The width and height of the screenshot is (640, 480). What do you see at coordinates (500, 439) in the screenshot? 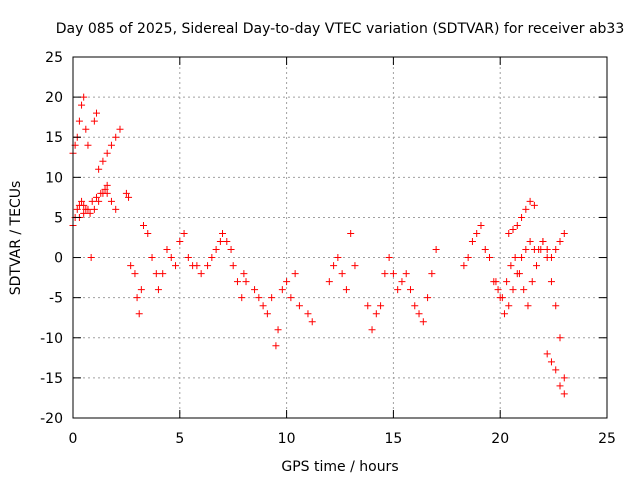
I see `x-tick-label: 20` at bounding box center [500, 439].